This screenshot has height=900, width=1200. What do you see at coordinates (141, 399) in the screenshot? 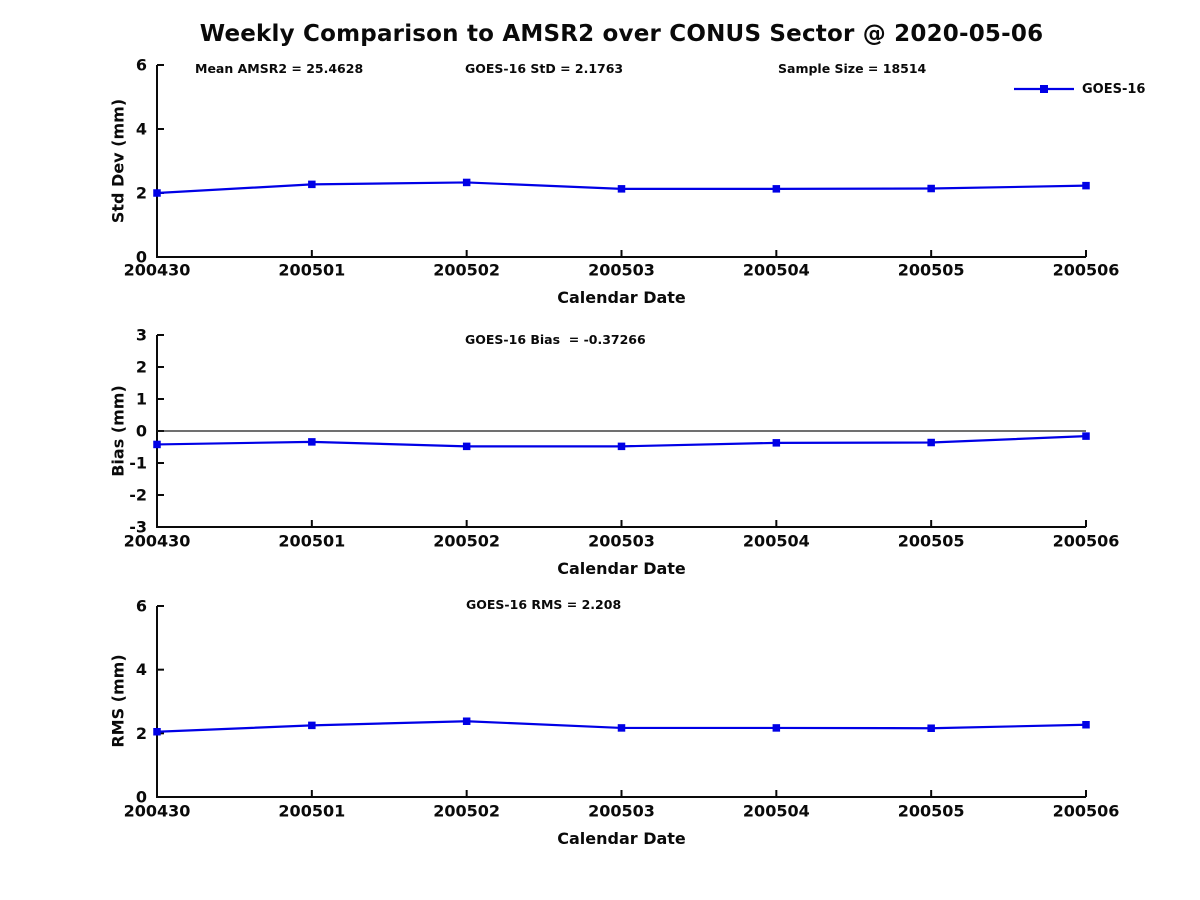
I see `y-tick-label: 1` at bounding box center [141, 399].